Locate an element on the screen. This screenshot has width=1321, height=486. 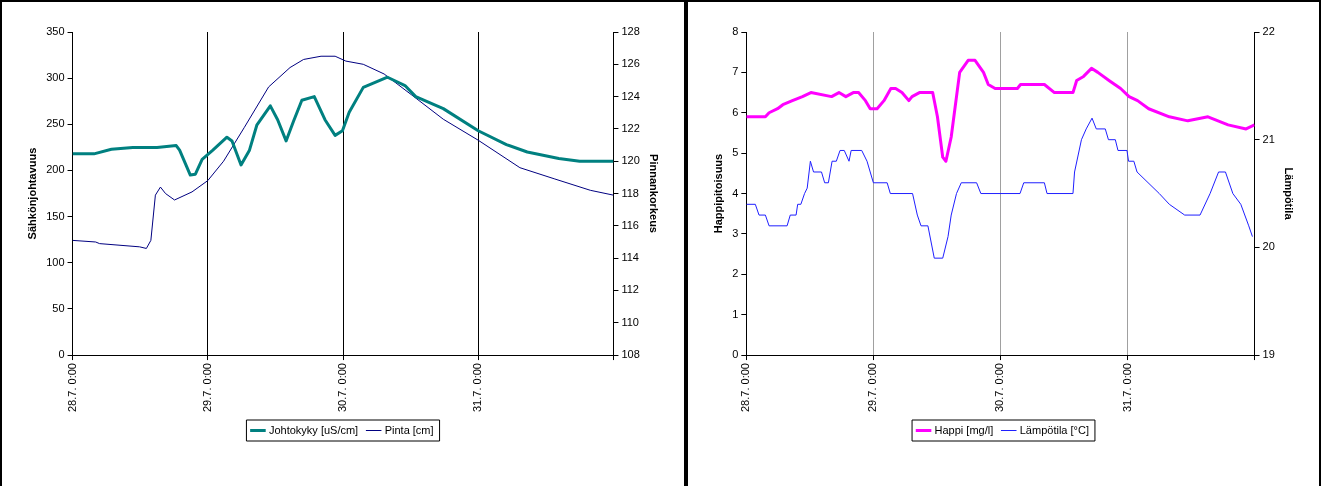
y-tick-label: 100 is located at coordinates (55, 261).